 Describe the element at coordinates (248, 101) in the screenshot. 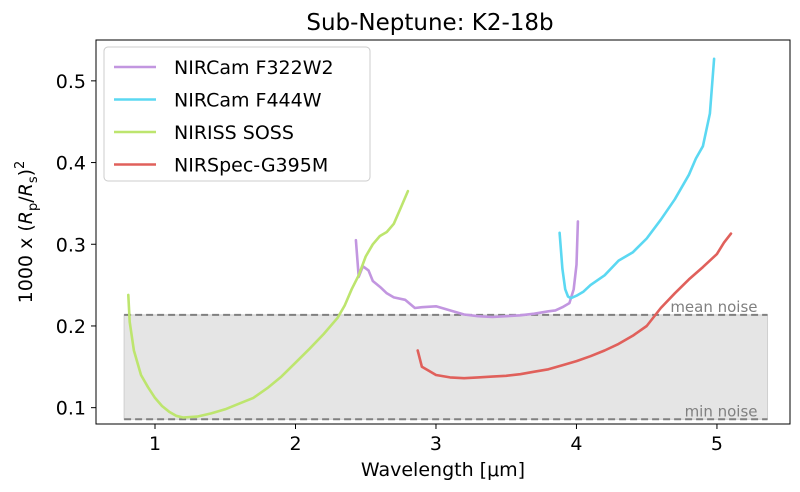

I see `legend-label: NIRCam F444W` at that location.